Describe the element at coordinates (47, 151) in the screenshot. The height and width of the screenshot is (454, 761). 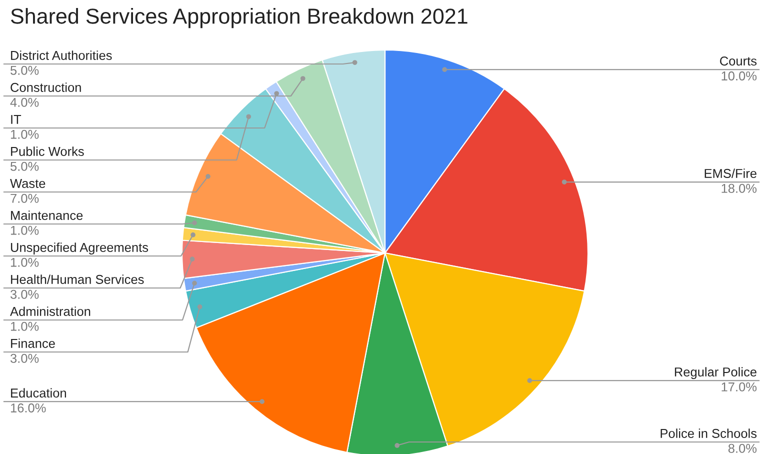
I see `slice-label: Public Works` at that location.